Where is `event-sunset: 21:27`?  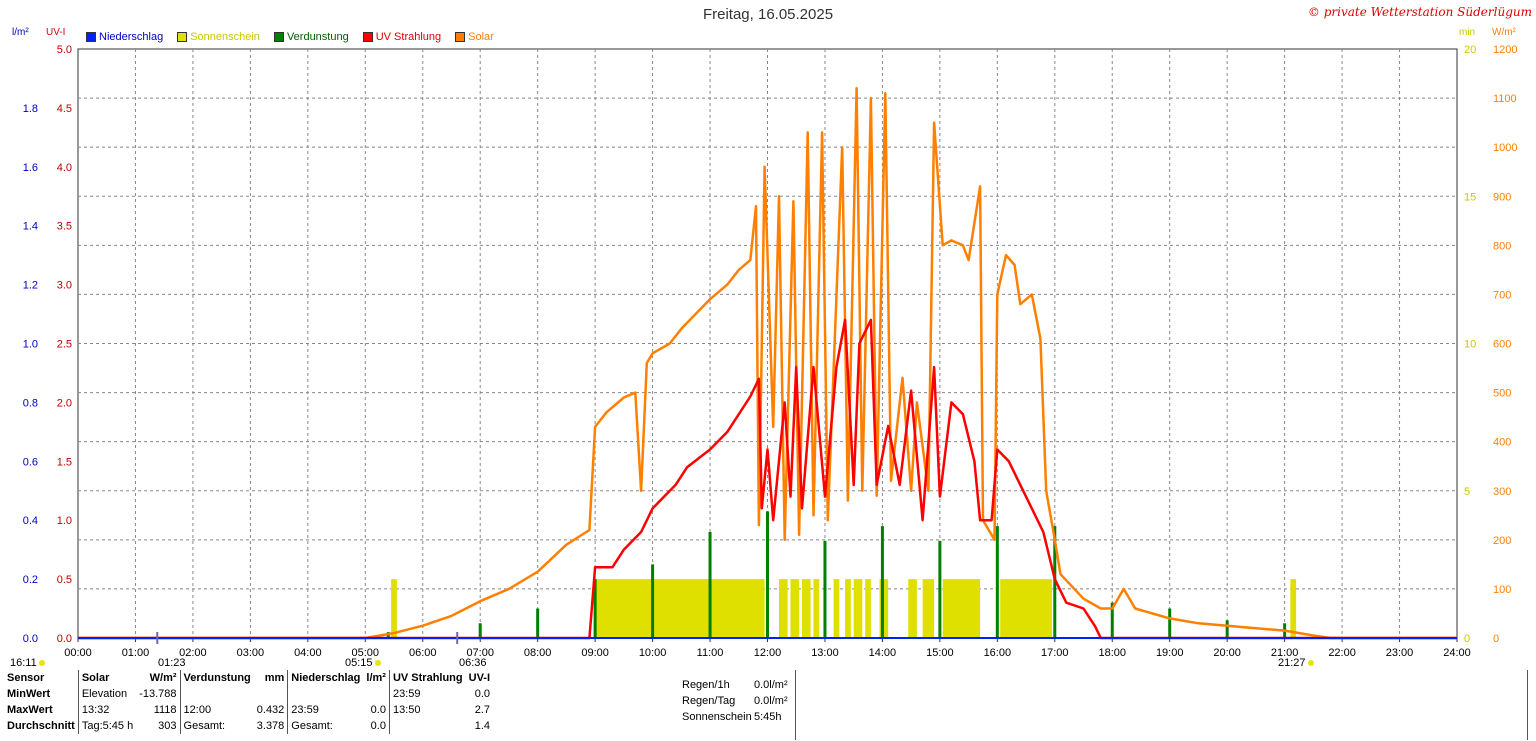 event-sunset: 21:27 is located at coordinates (1296, 663).